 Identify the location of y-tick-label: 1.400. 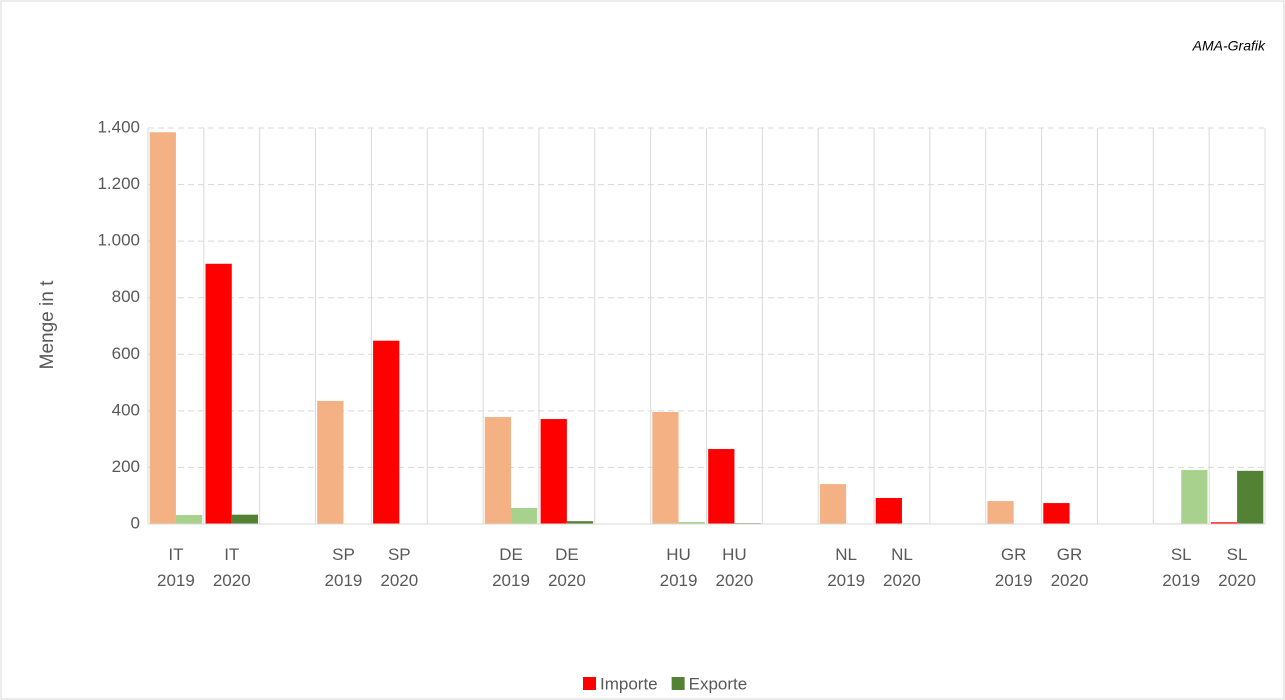
(118, 126).